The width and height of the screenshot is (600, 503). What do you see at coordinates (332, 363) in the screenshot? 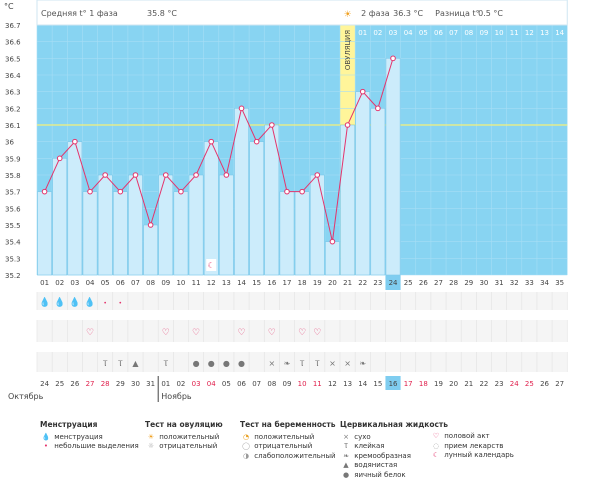
I see `fluid-icon: ×` at bounding box center [332, 363].